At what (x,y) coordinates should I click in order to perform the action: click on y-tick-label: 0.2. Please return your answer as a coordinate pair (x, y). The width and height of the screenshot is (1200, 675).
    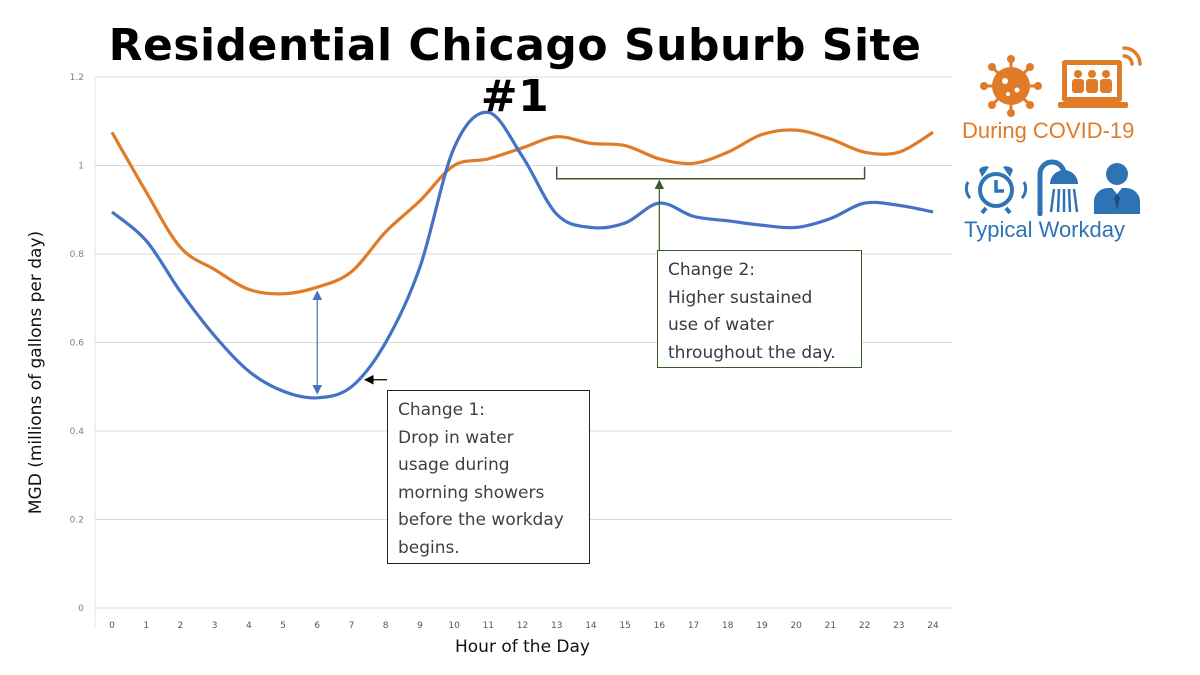
    Looking at the image, I should click on (77, 521).